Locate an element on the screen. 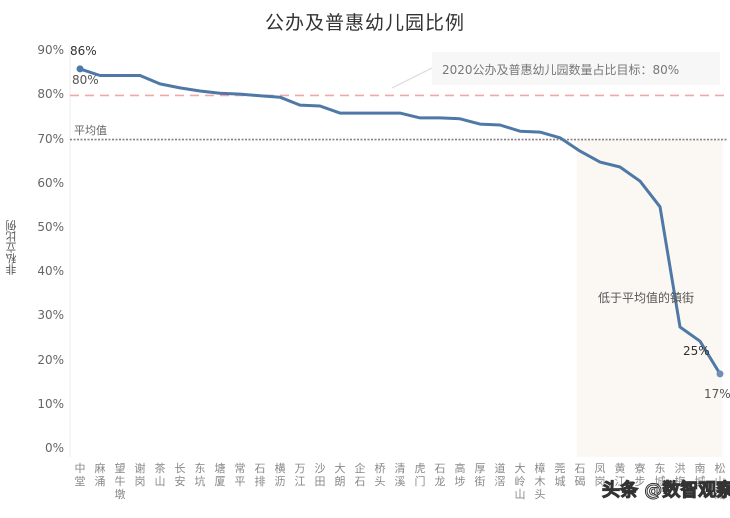  x-tick-label: 沙田 is located at coordinates (320, 475).